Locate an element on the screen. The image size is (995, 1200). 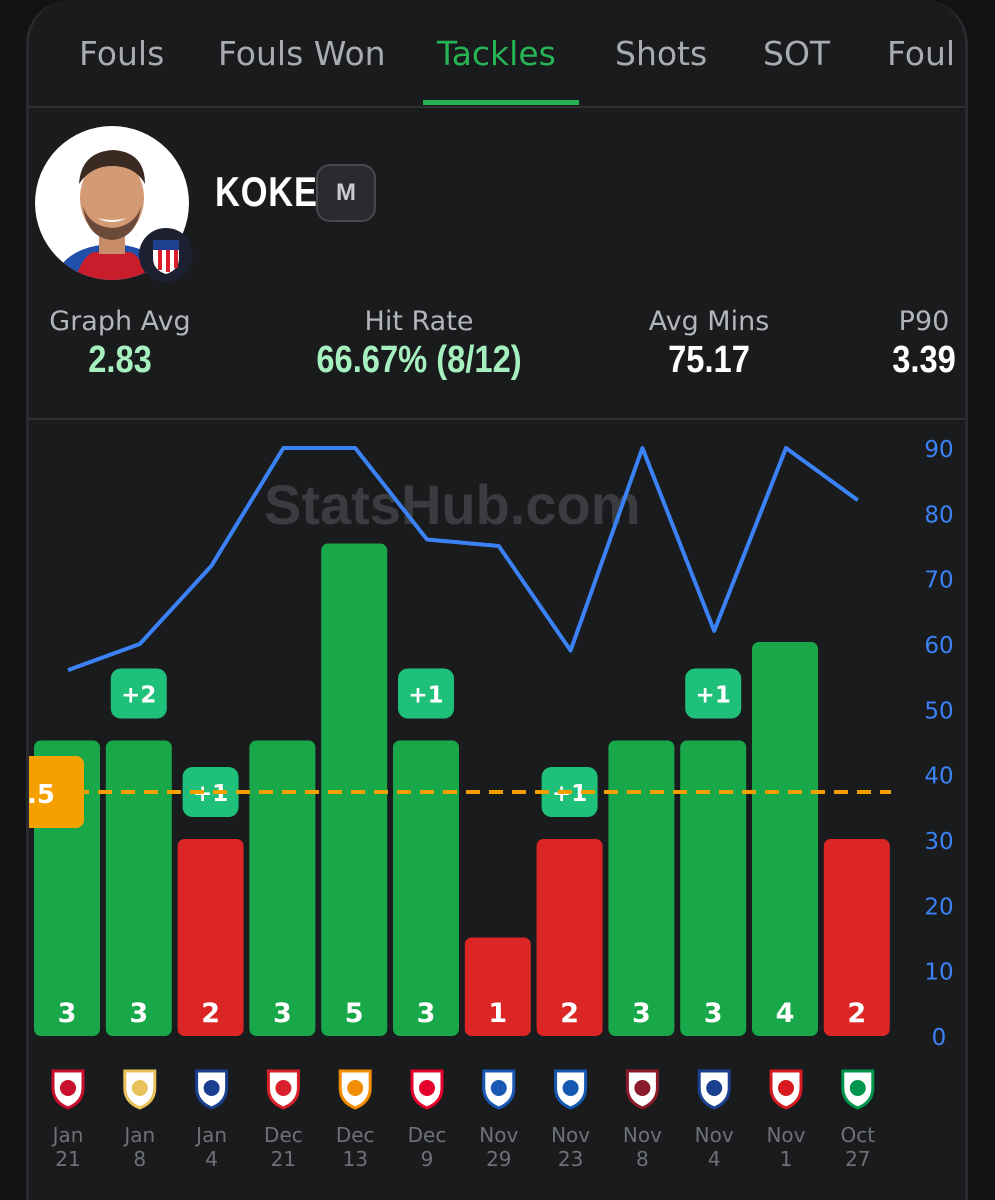
tab-shots: Shots is located at coordinates (661, 53).